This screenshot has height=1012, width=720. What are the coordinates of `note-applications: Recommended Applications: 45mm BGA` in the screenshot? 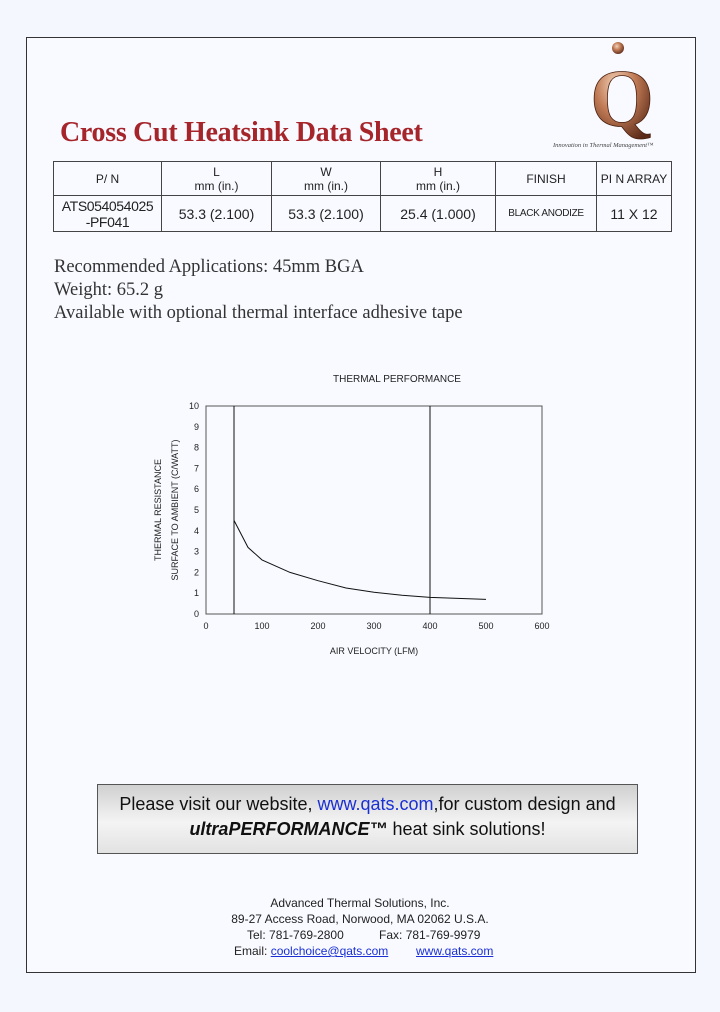 It's located at (209, 267).